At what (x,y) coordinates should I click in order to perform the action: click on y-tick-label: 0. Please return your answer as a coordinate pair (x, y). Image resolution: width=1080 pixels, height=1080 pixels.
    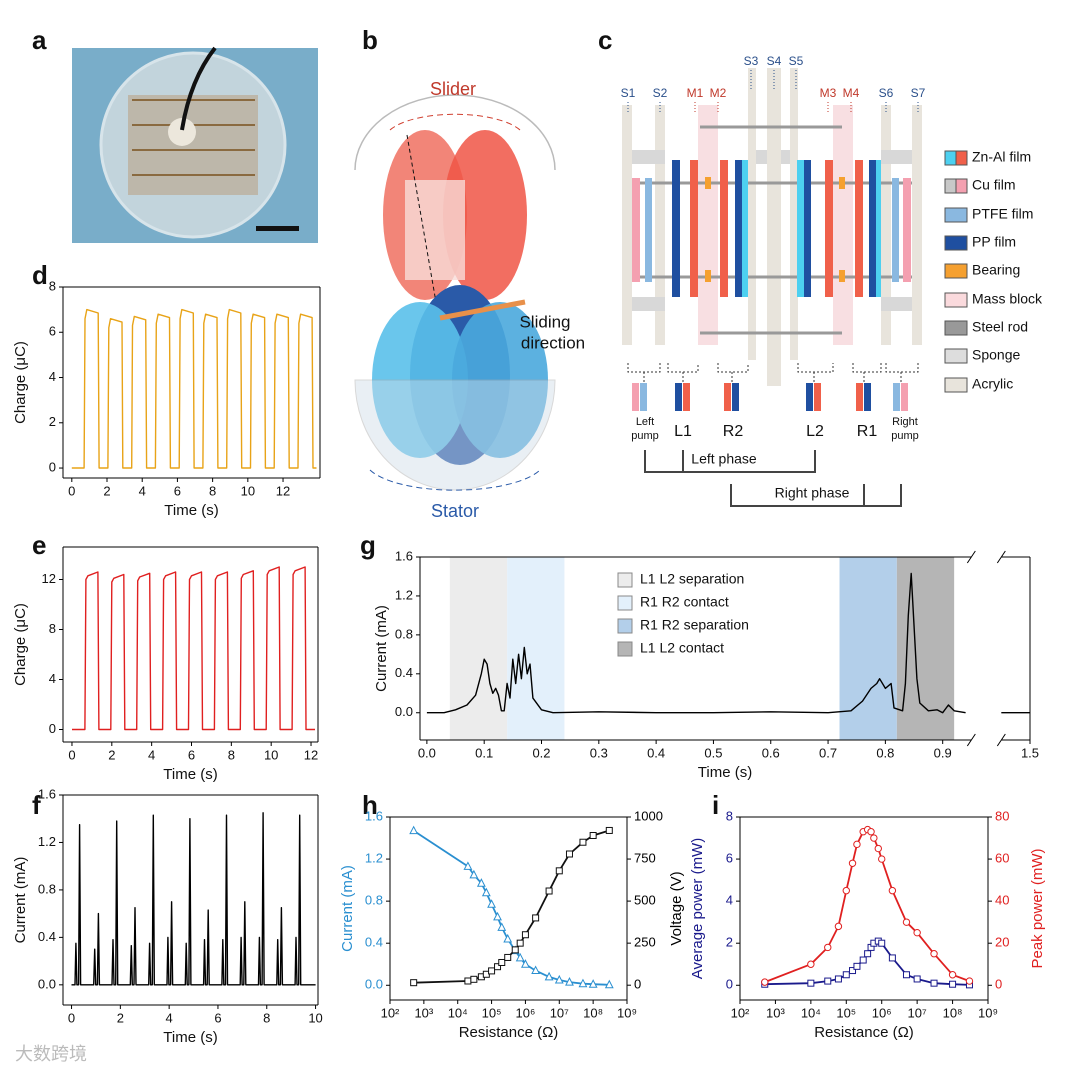
    Looking at the image, I should click on (52, 466).